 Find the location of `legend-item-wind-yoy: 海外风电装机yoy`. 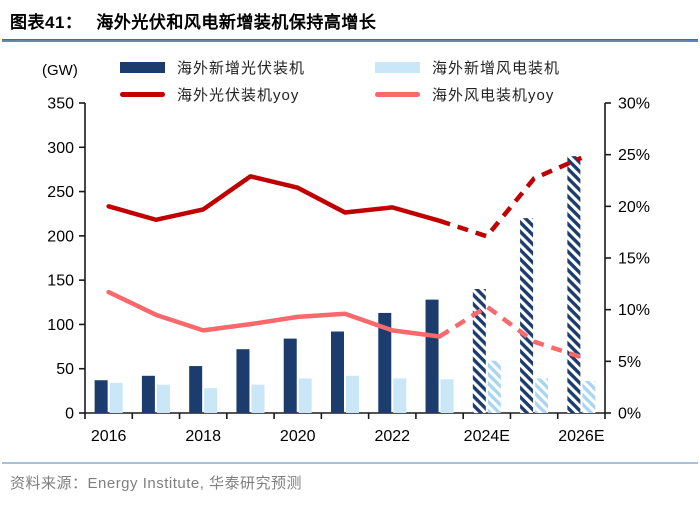

legend-item-wind-yoy: 海外风电装机yoy is located at coordinates (467, 94).